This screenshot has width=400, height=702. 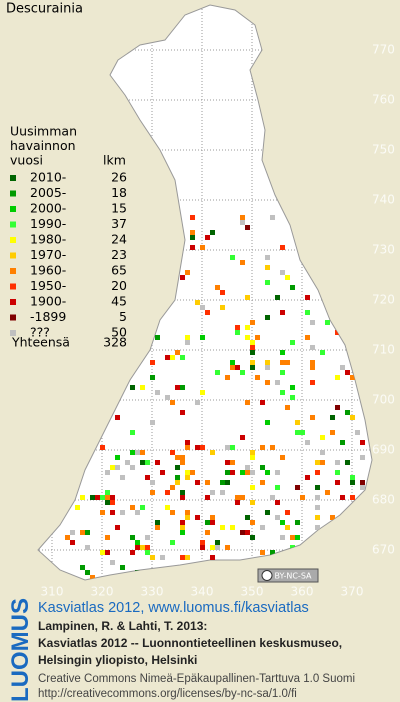 I want to click on legend-header: Uusimman, so click(x=43, y=131).